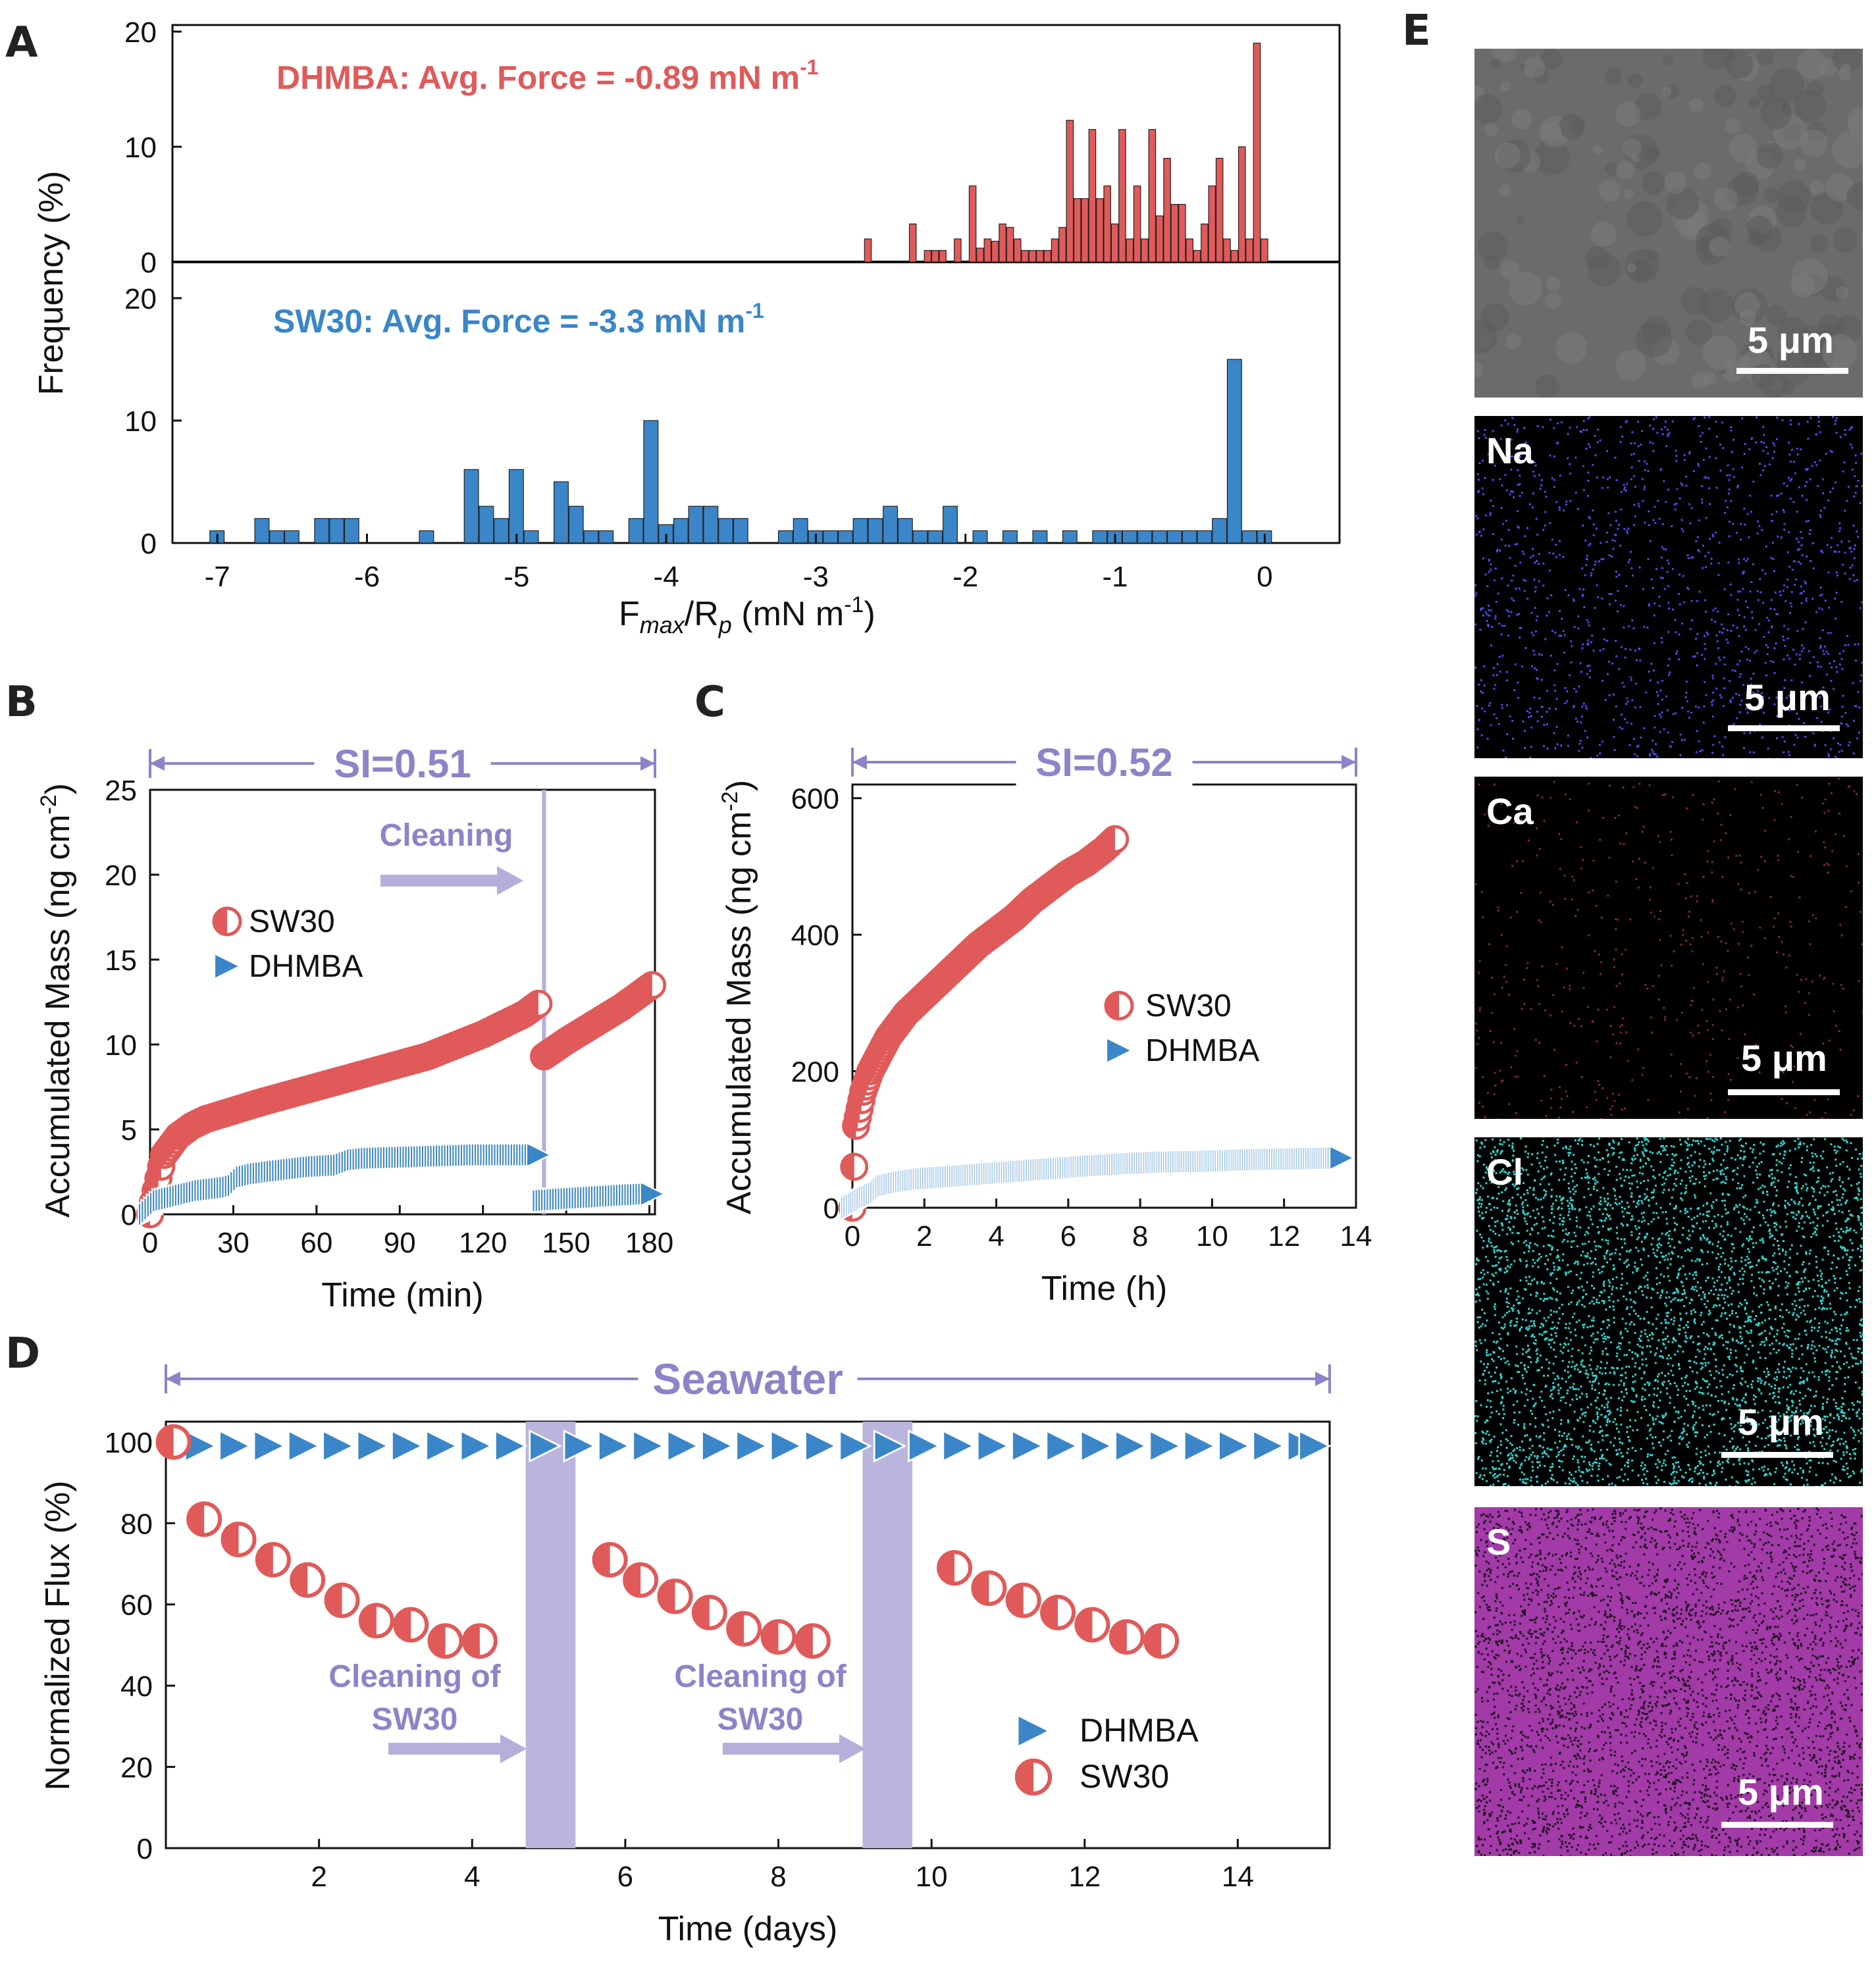 Image resolution: width=1876 pixels, height=1962 pixels. Describe the element at coordinates (738, 997) in the screenshot. I see `y-axis-label: Accumulated Mass (ng cm-2)` at that location.